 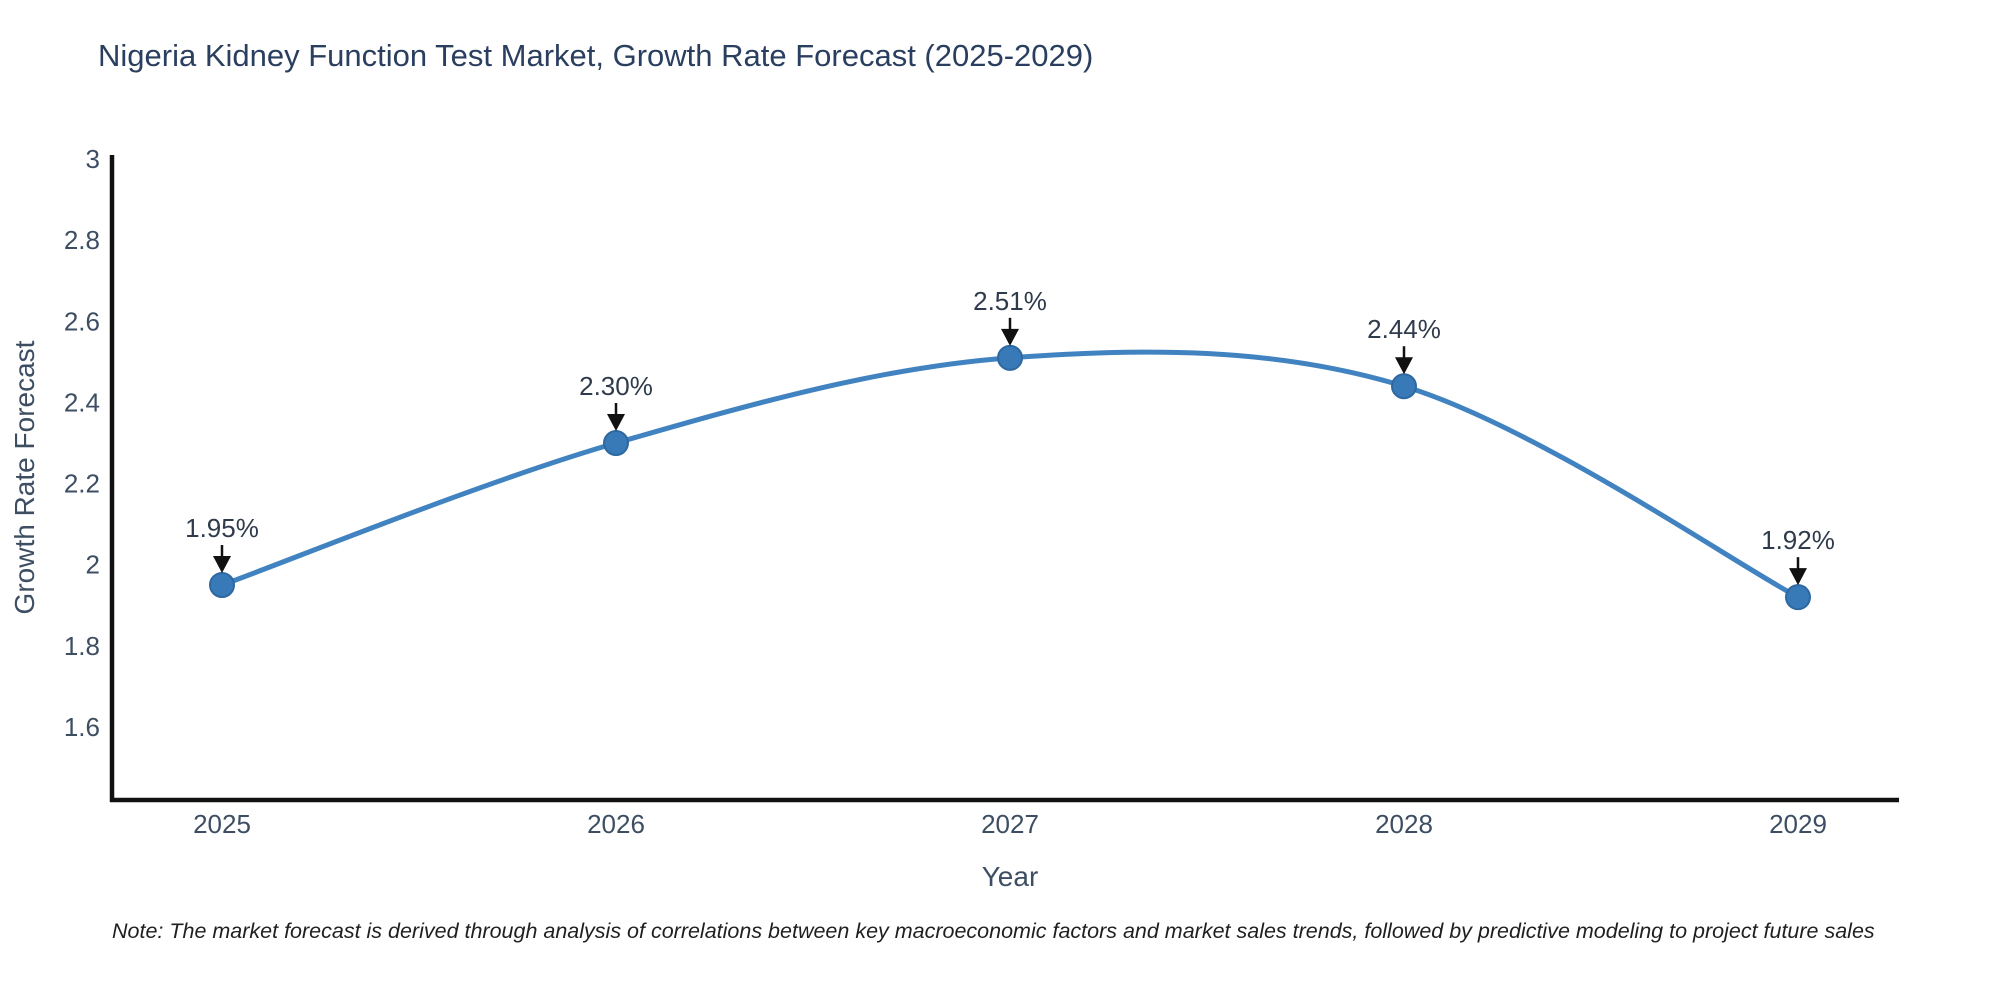 I want to click on y-tick-label: 2.4, so click(x=82, y=402).